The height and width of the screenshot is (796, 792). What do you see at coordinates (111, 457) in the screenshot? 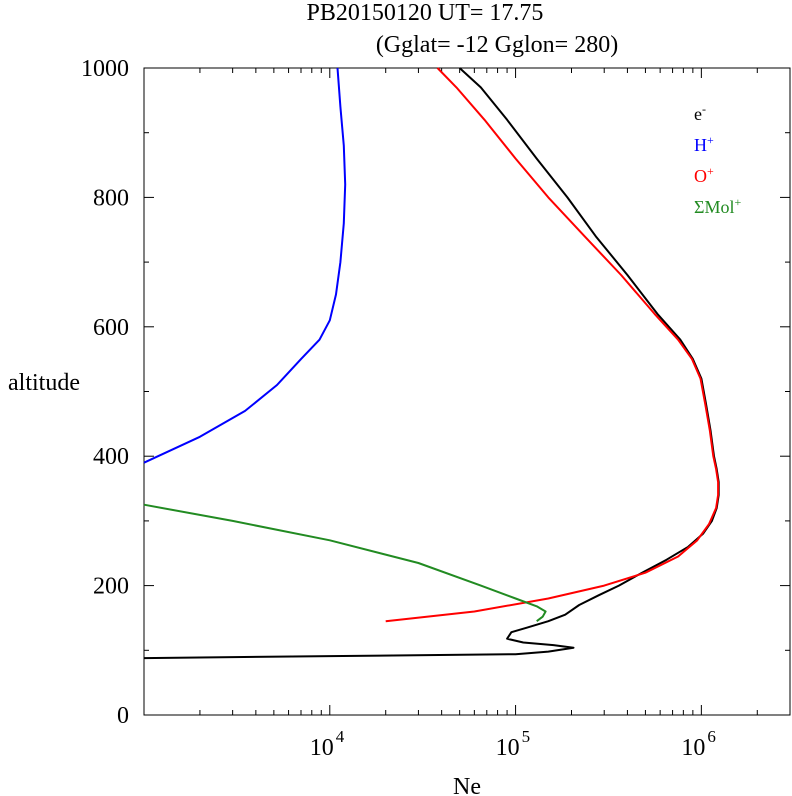
I see `y-tick-label: 400` at bounding box center [111, 457].